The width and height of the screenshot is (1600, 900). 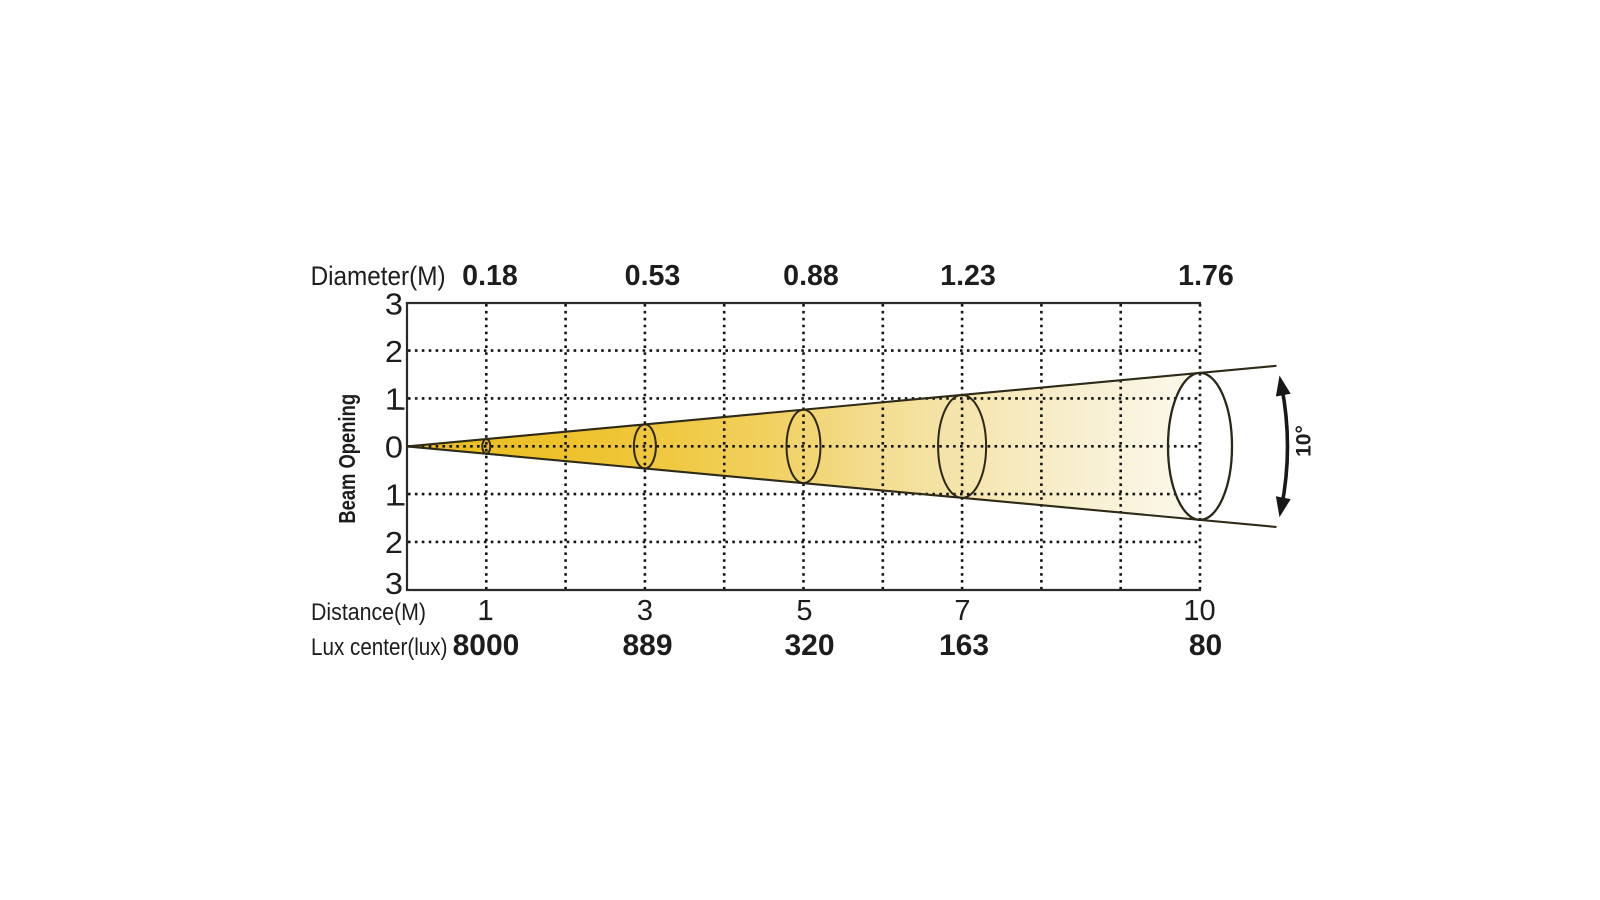 I want to click on svg-text: 8000, so click(x=486, y=645).